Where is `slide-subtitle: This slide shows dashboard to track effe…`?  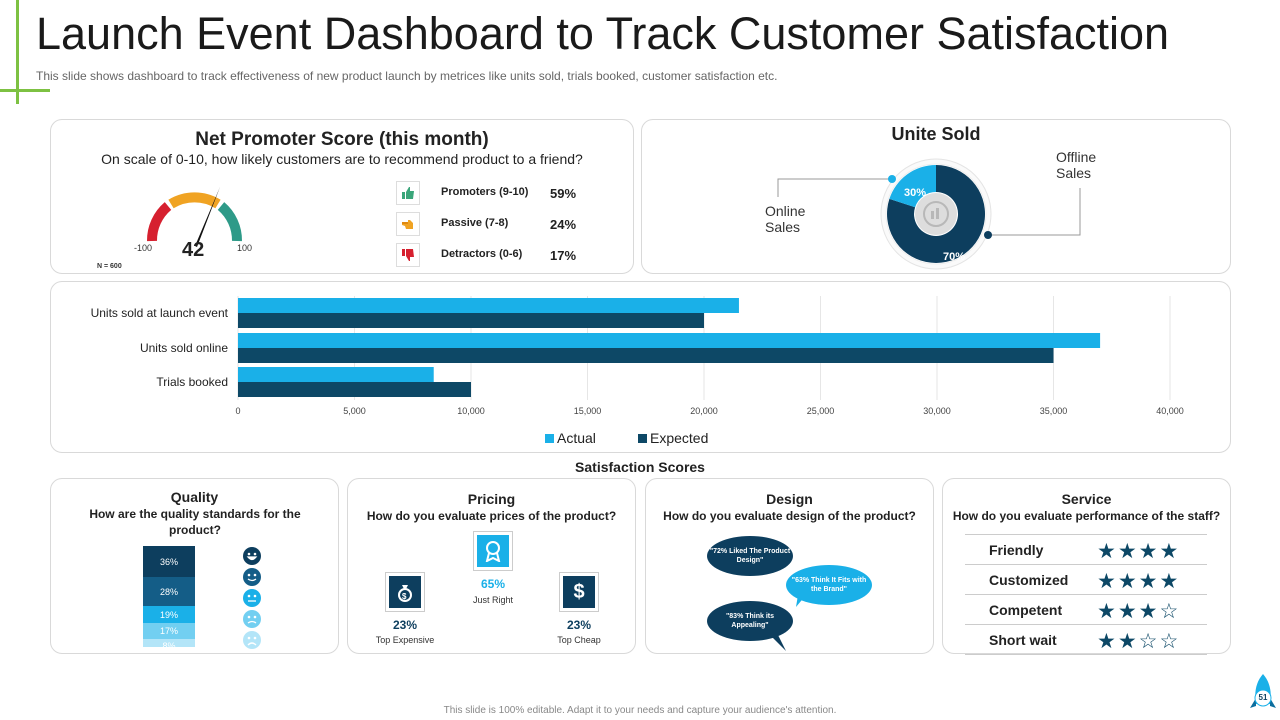 slide-subtitle: This slide shows dashboard to track effe… is located at coordinates (407, 76).